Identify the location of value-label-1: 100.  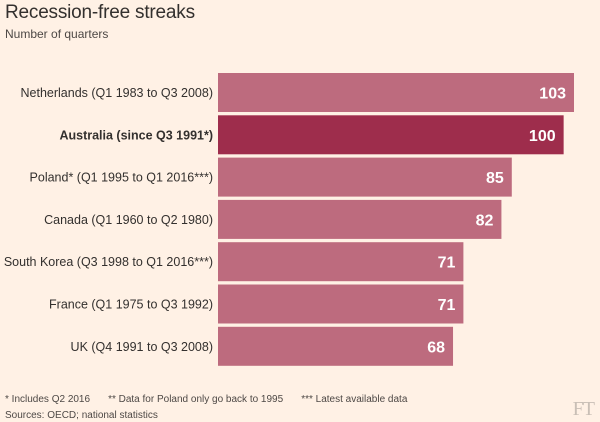
(542, 136).